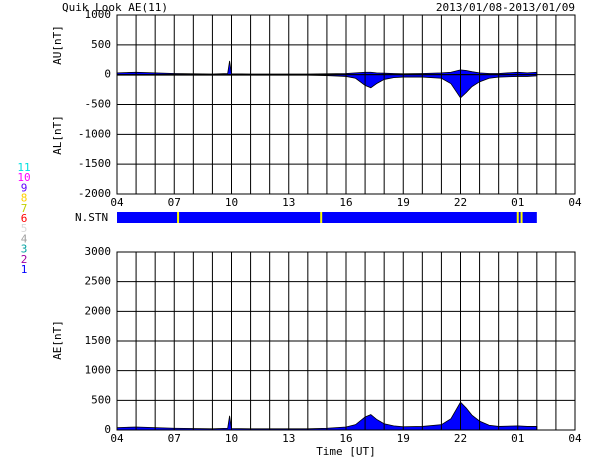 Image resolution: width=590 pixels, height=460 pixels. Describe the element at coordinates (98, 340) in the screenshot. I see `y-tick-label: 1500` at that location.